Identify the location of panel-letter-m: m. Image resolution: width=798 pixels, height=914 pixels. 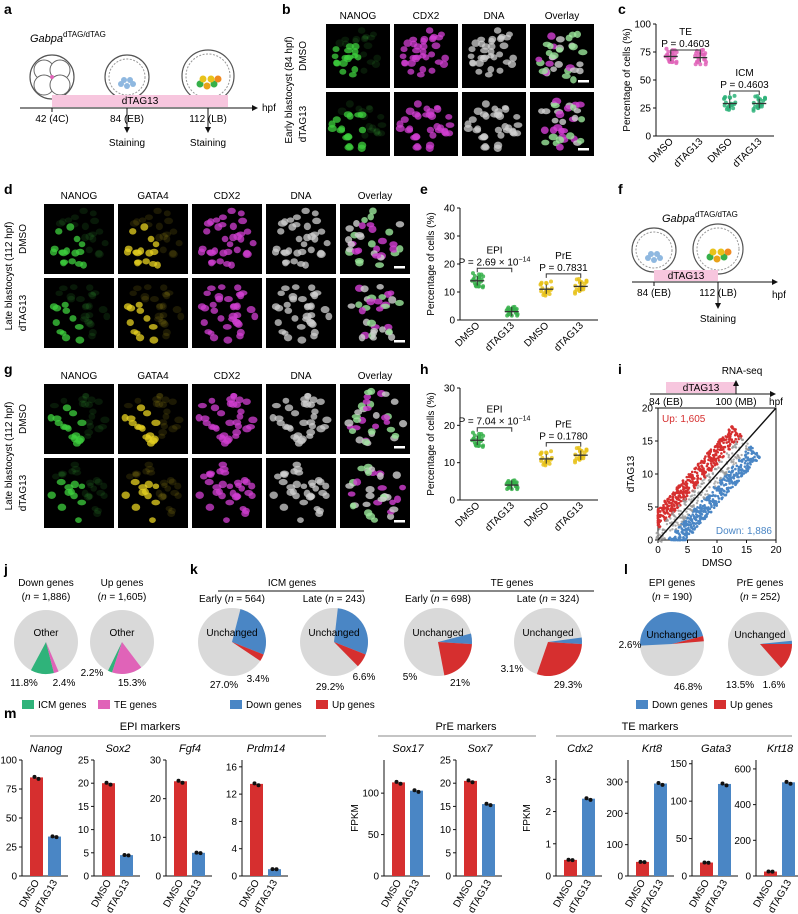
(10, 713).